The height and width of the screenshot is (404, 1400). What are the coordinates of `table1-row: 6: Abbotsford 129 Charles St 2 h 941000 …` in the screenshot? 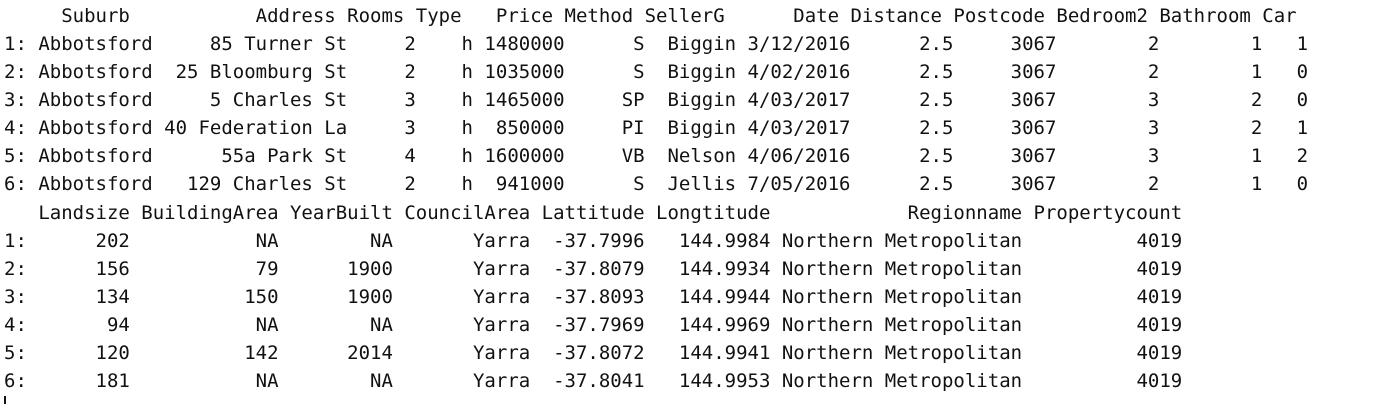 It's located at (656, 184).